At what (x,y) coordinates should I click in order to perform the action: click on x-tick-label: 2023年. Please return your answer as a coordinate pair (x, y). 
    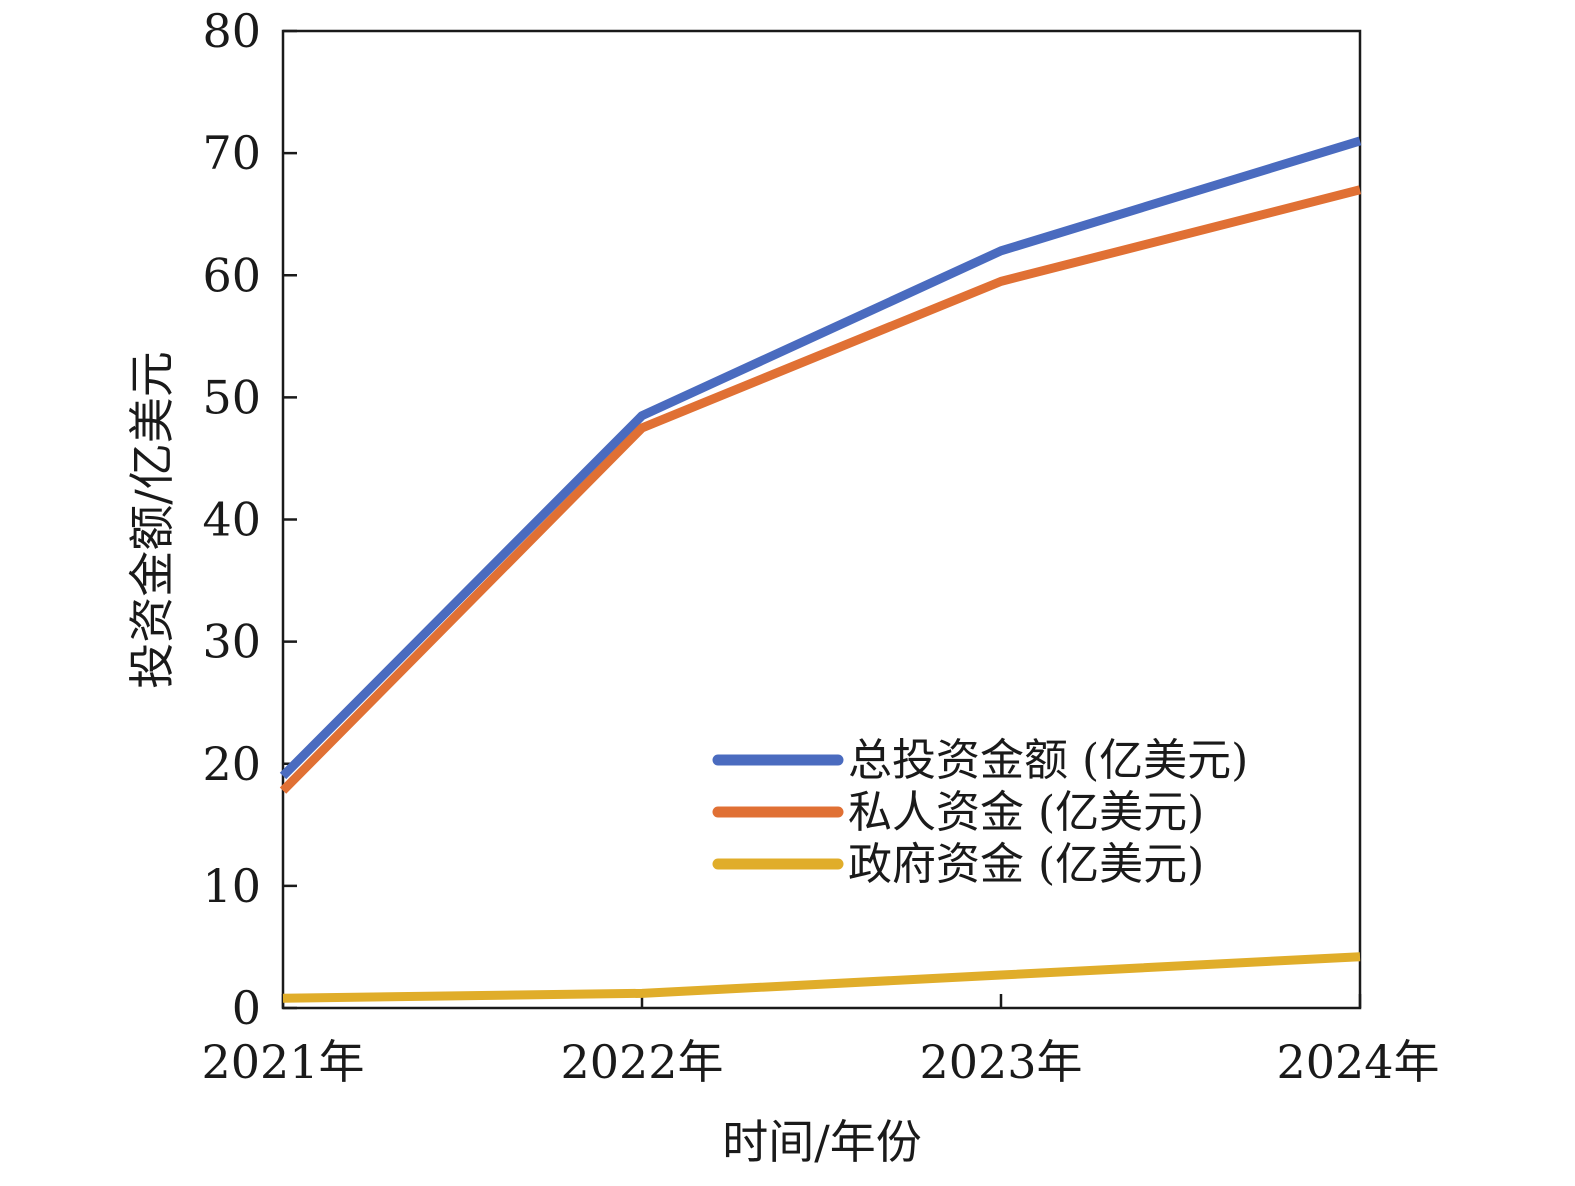
    Looking at the image, I should click on (1000, 1062).